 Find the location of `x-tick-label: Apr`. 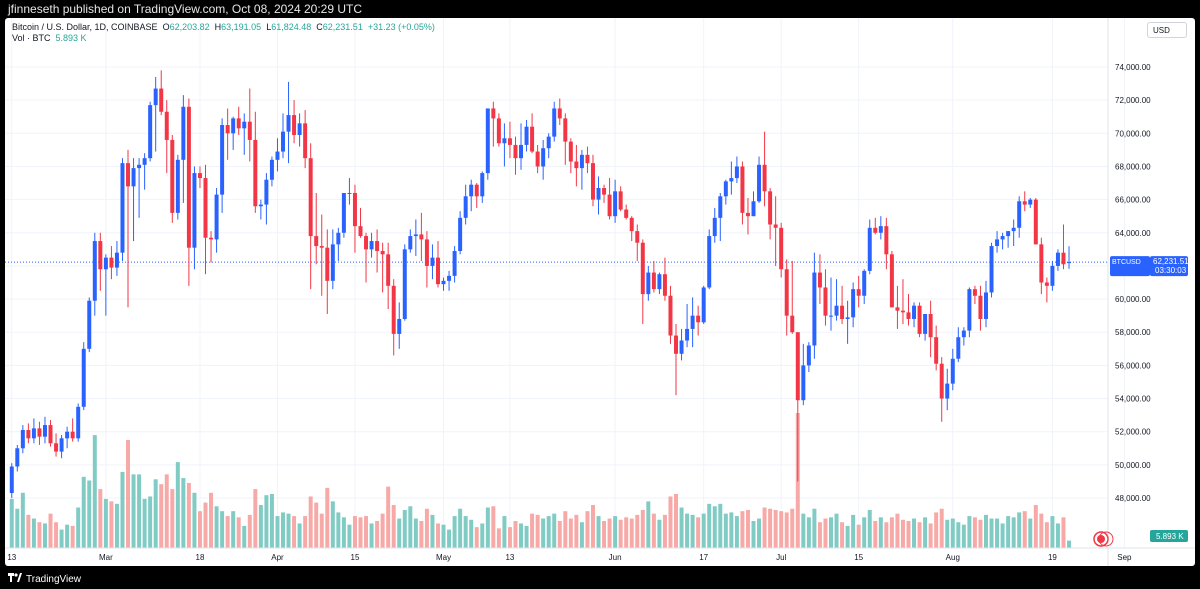

x-tick-label: Apr is located at coordinates (277, 557).